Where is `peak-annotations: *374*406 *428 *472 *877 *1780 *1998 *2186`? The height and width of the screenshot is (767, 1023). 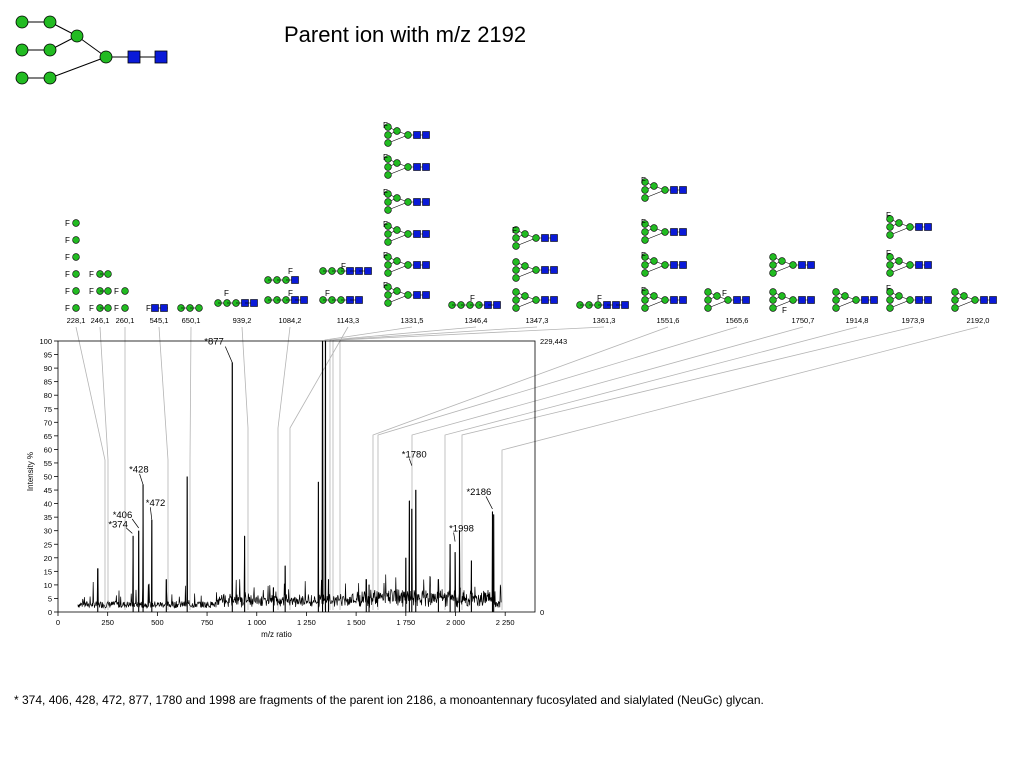 peak-annotations: *374*406 *428 *472 *877 *1780 *1998 *2186 is located at coordinates (300, 439).